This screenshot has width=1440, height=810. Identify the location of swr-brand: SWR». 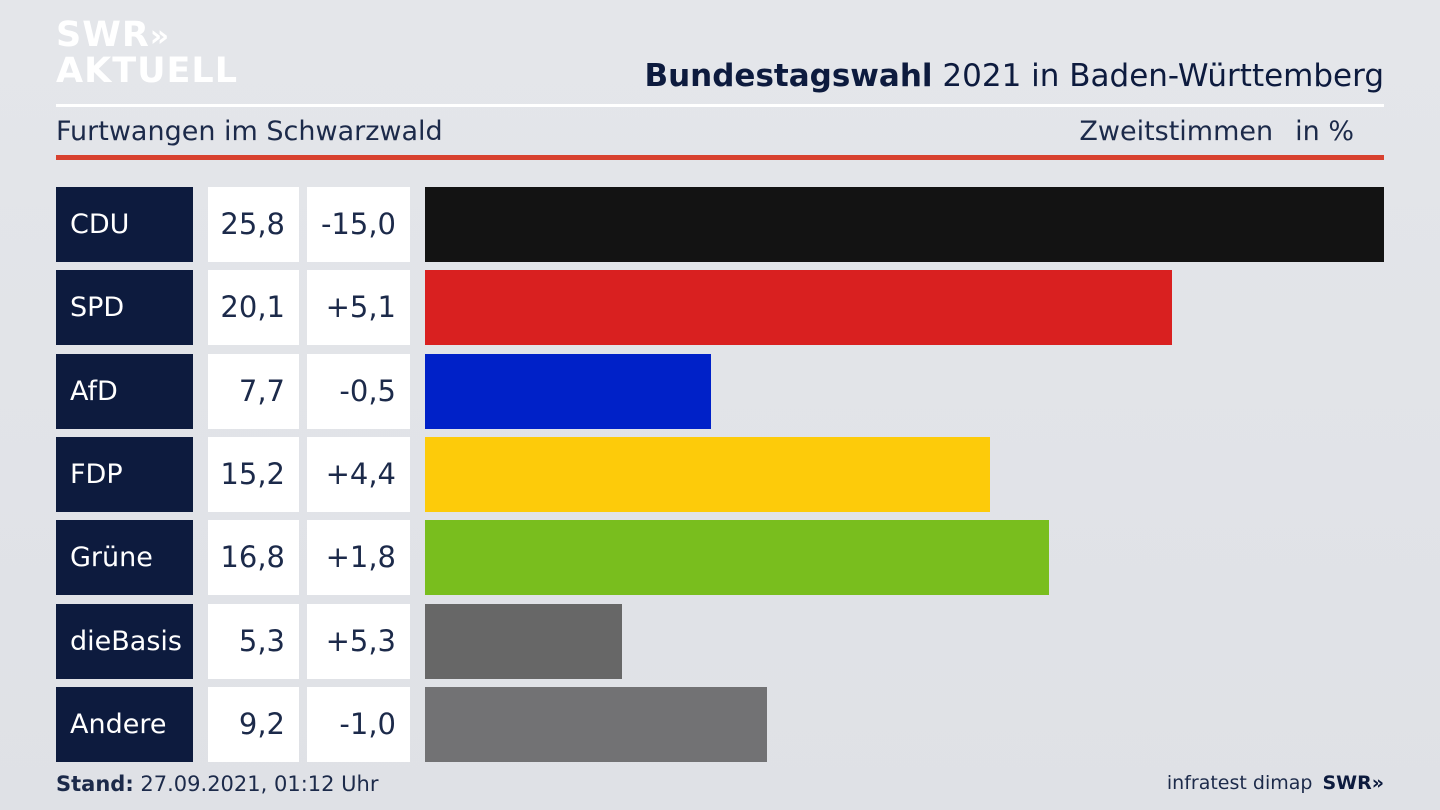
(1353, 783).